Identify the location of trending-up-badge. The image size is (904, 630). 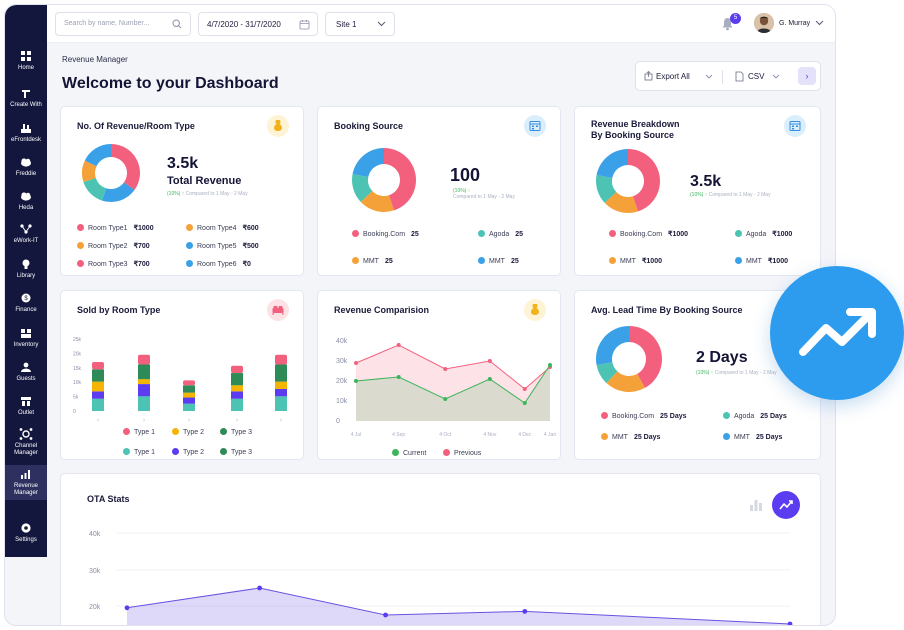
(837, 333).